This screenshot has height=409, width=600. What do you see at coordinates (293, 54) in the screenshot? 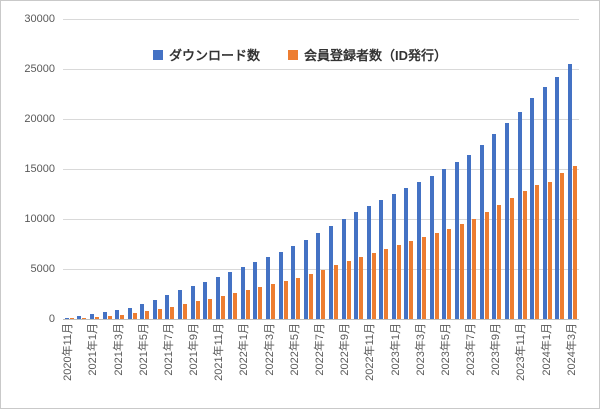
I see `legend-swatch-registrations-icon` at bounding box center [293, 54].